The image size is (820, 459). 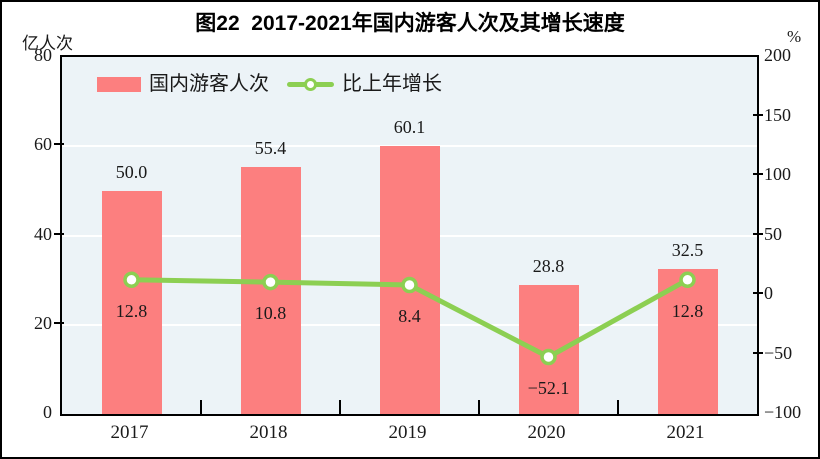 I want to click on y-right-tick-label: 0, so click(x=768, y=293).